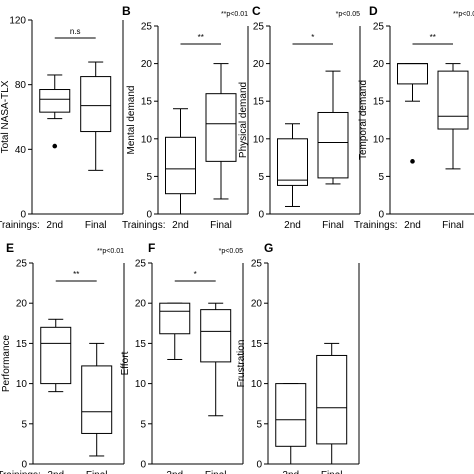 This screenshot has height=474, width=474. What do you see at coordinates (268, 248) in the screenshot?
I see `panel-letter: G` at bounding box center [268, 248].